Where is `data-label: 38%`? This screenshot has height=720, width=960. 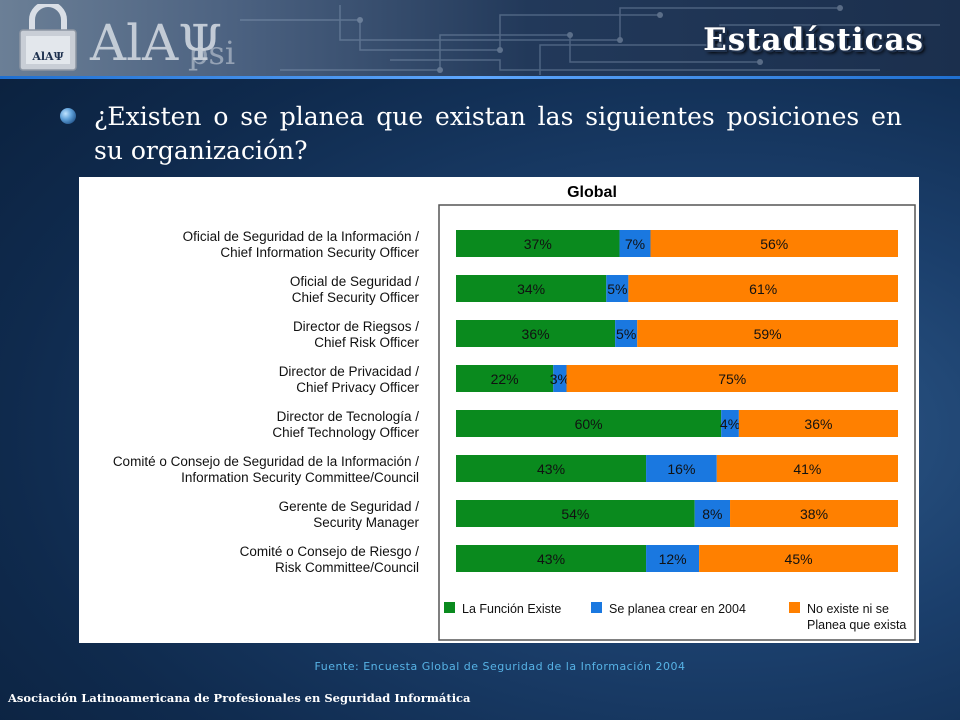
data-label: 38% is located at coordinates (814, 514).